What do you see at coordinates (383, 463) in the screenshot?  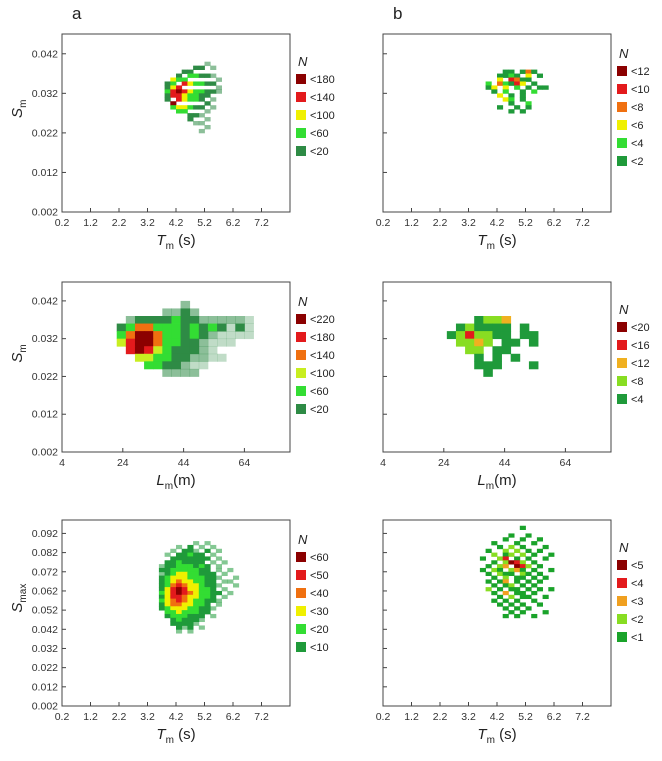 I see `x-tick-label: 4` at bounding box center [383, 463].